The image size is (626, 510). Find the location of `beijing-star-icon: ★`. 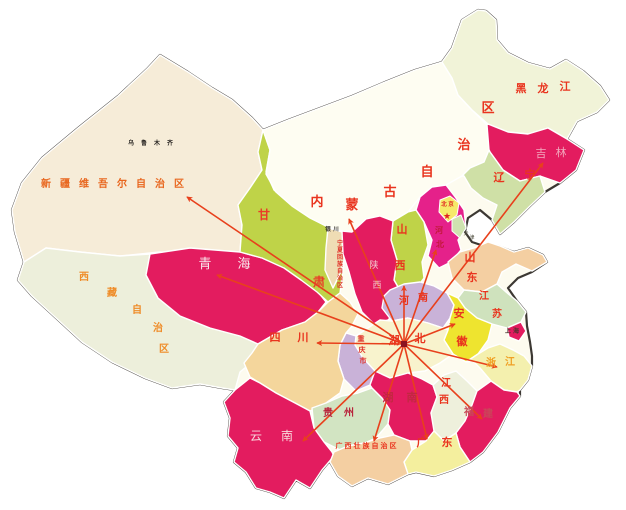

beijing-star-icon: ★ is located at coordinates (447, 217).